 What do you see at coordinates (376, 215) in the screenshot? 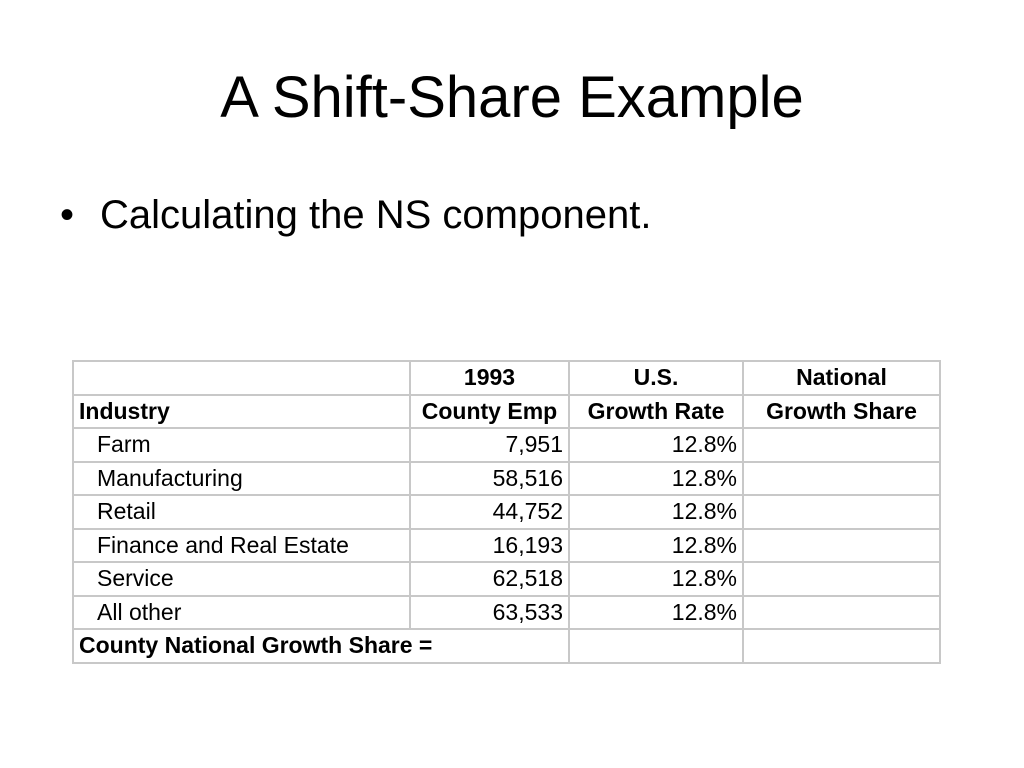
I see `bullet-text: Calculating the NS component.` at bounding box center [376, 215].